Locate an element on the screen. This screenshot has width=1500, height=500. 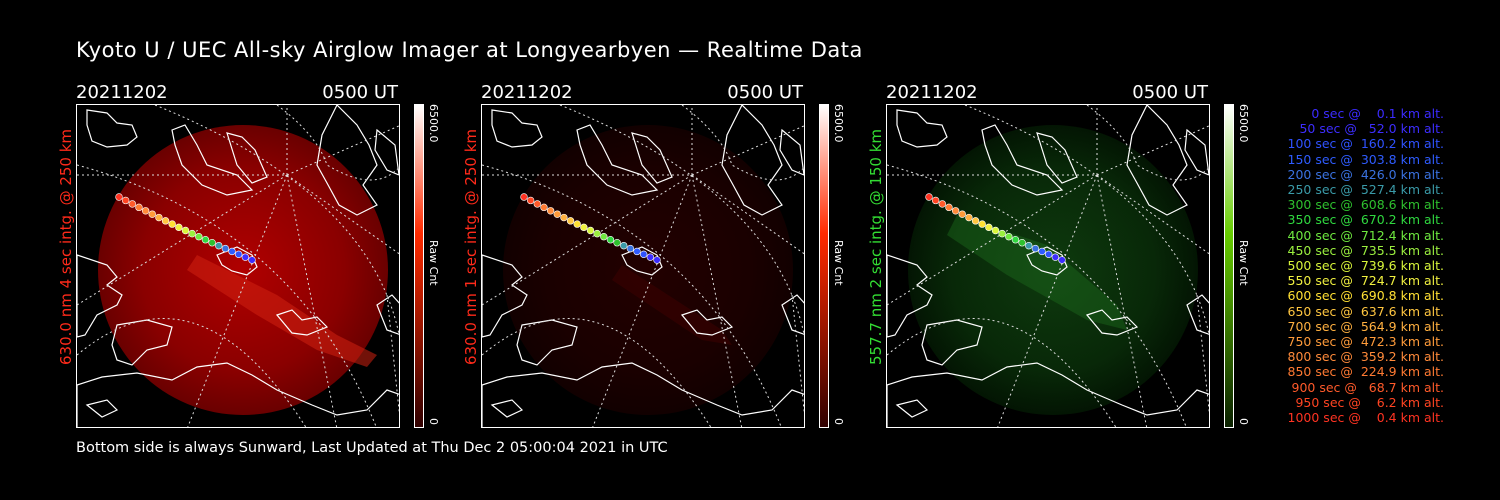
panel1-map is located at coordinates (238, 266).